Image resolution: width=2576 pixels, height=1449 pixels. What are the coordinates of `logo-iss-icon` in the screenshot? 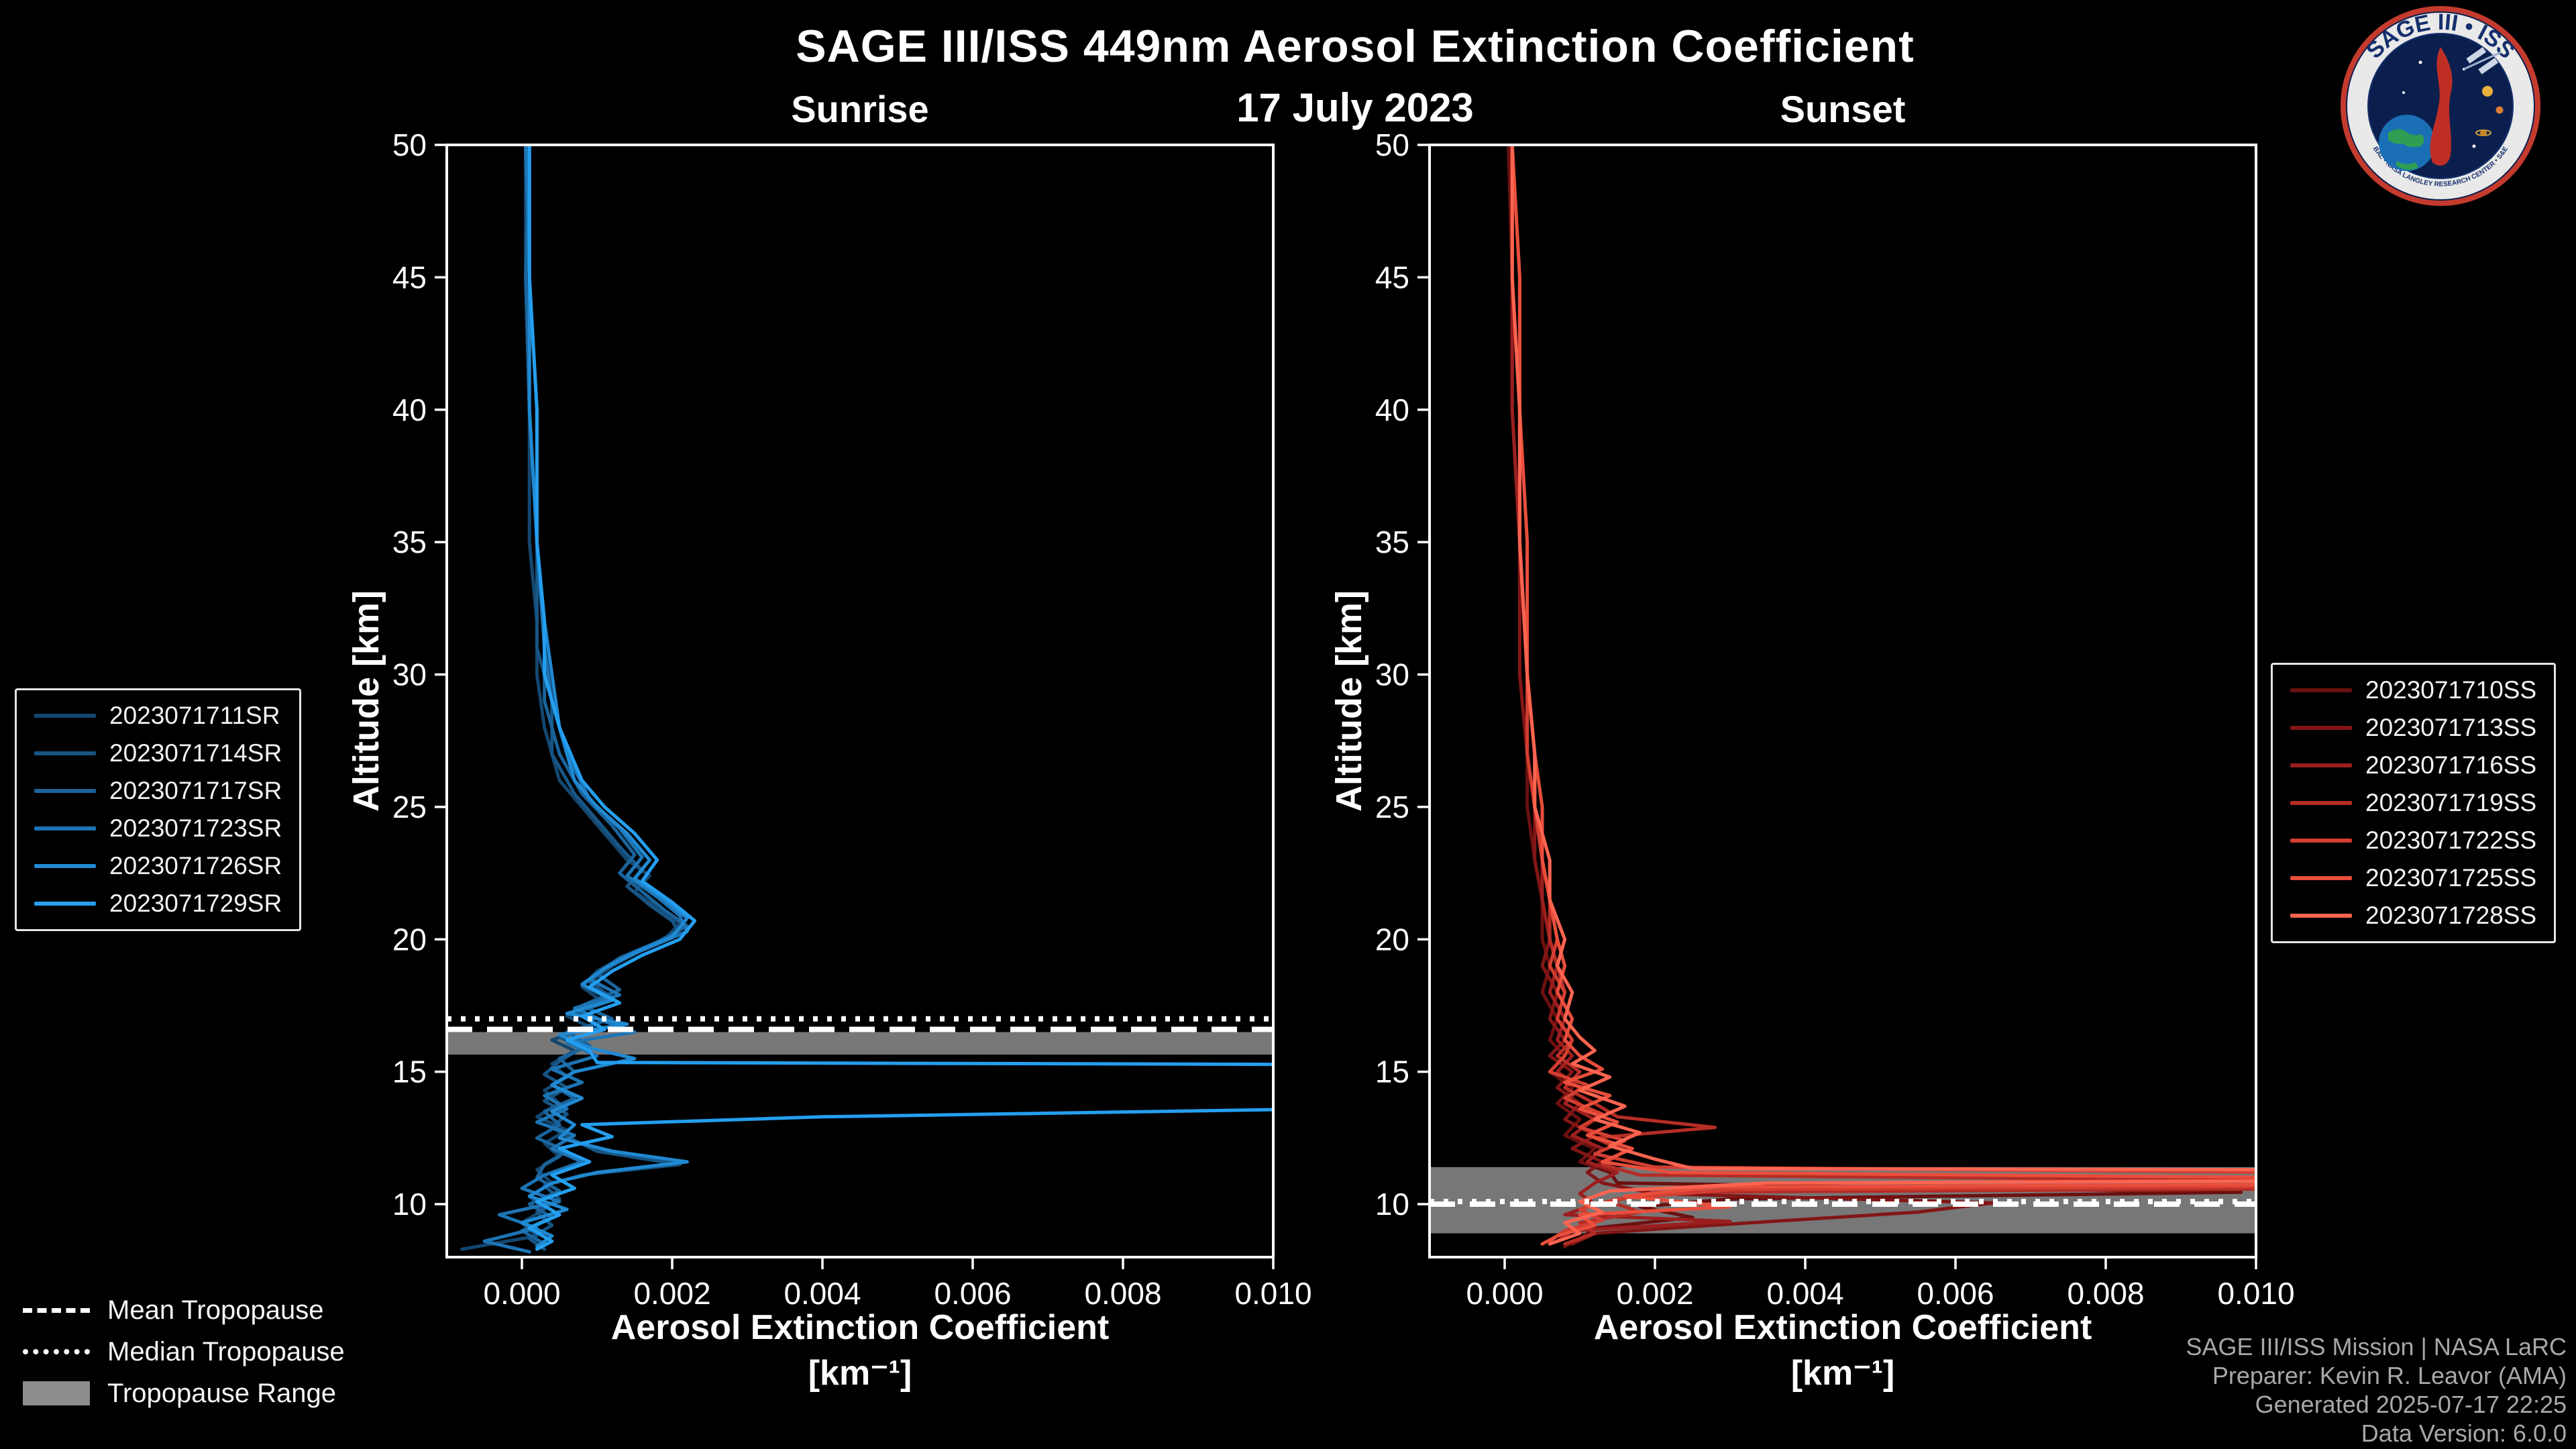 It's located at (2482, 60).